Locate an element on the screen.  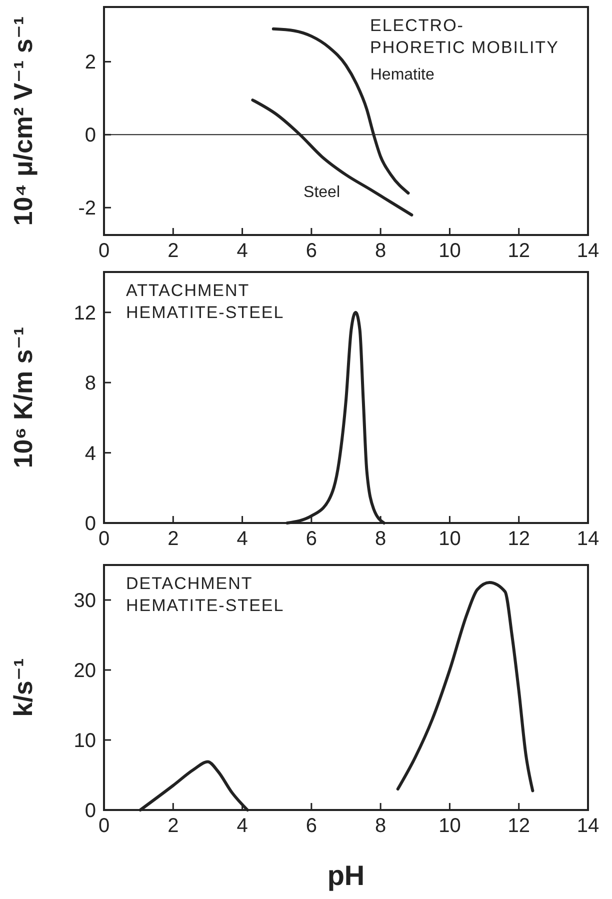
x-axis-title: pH is located at coordinates (346, 875).